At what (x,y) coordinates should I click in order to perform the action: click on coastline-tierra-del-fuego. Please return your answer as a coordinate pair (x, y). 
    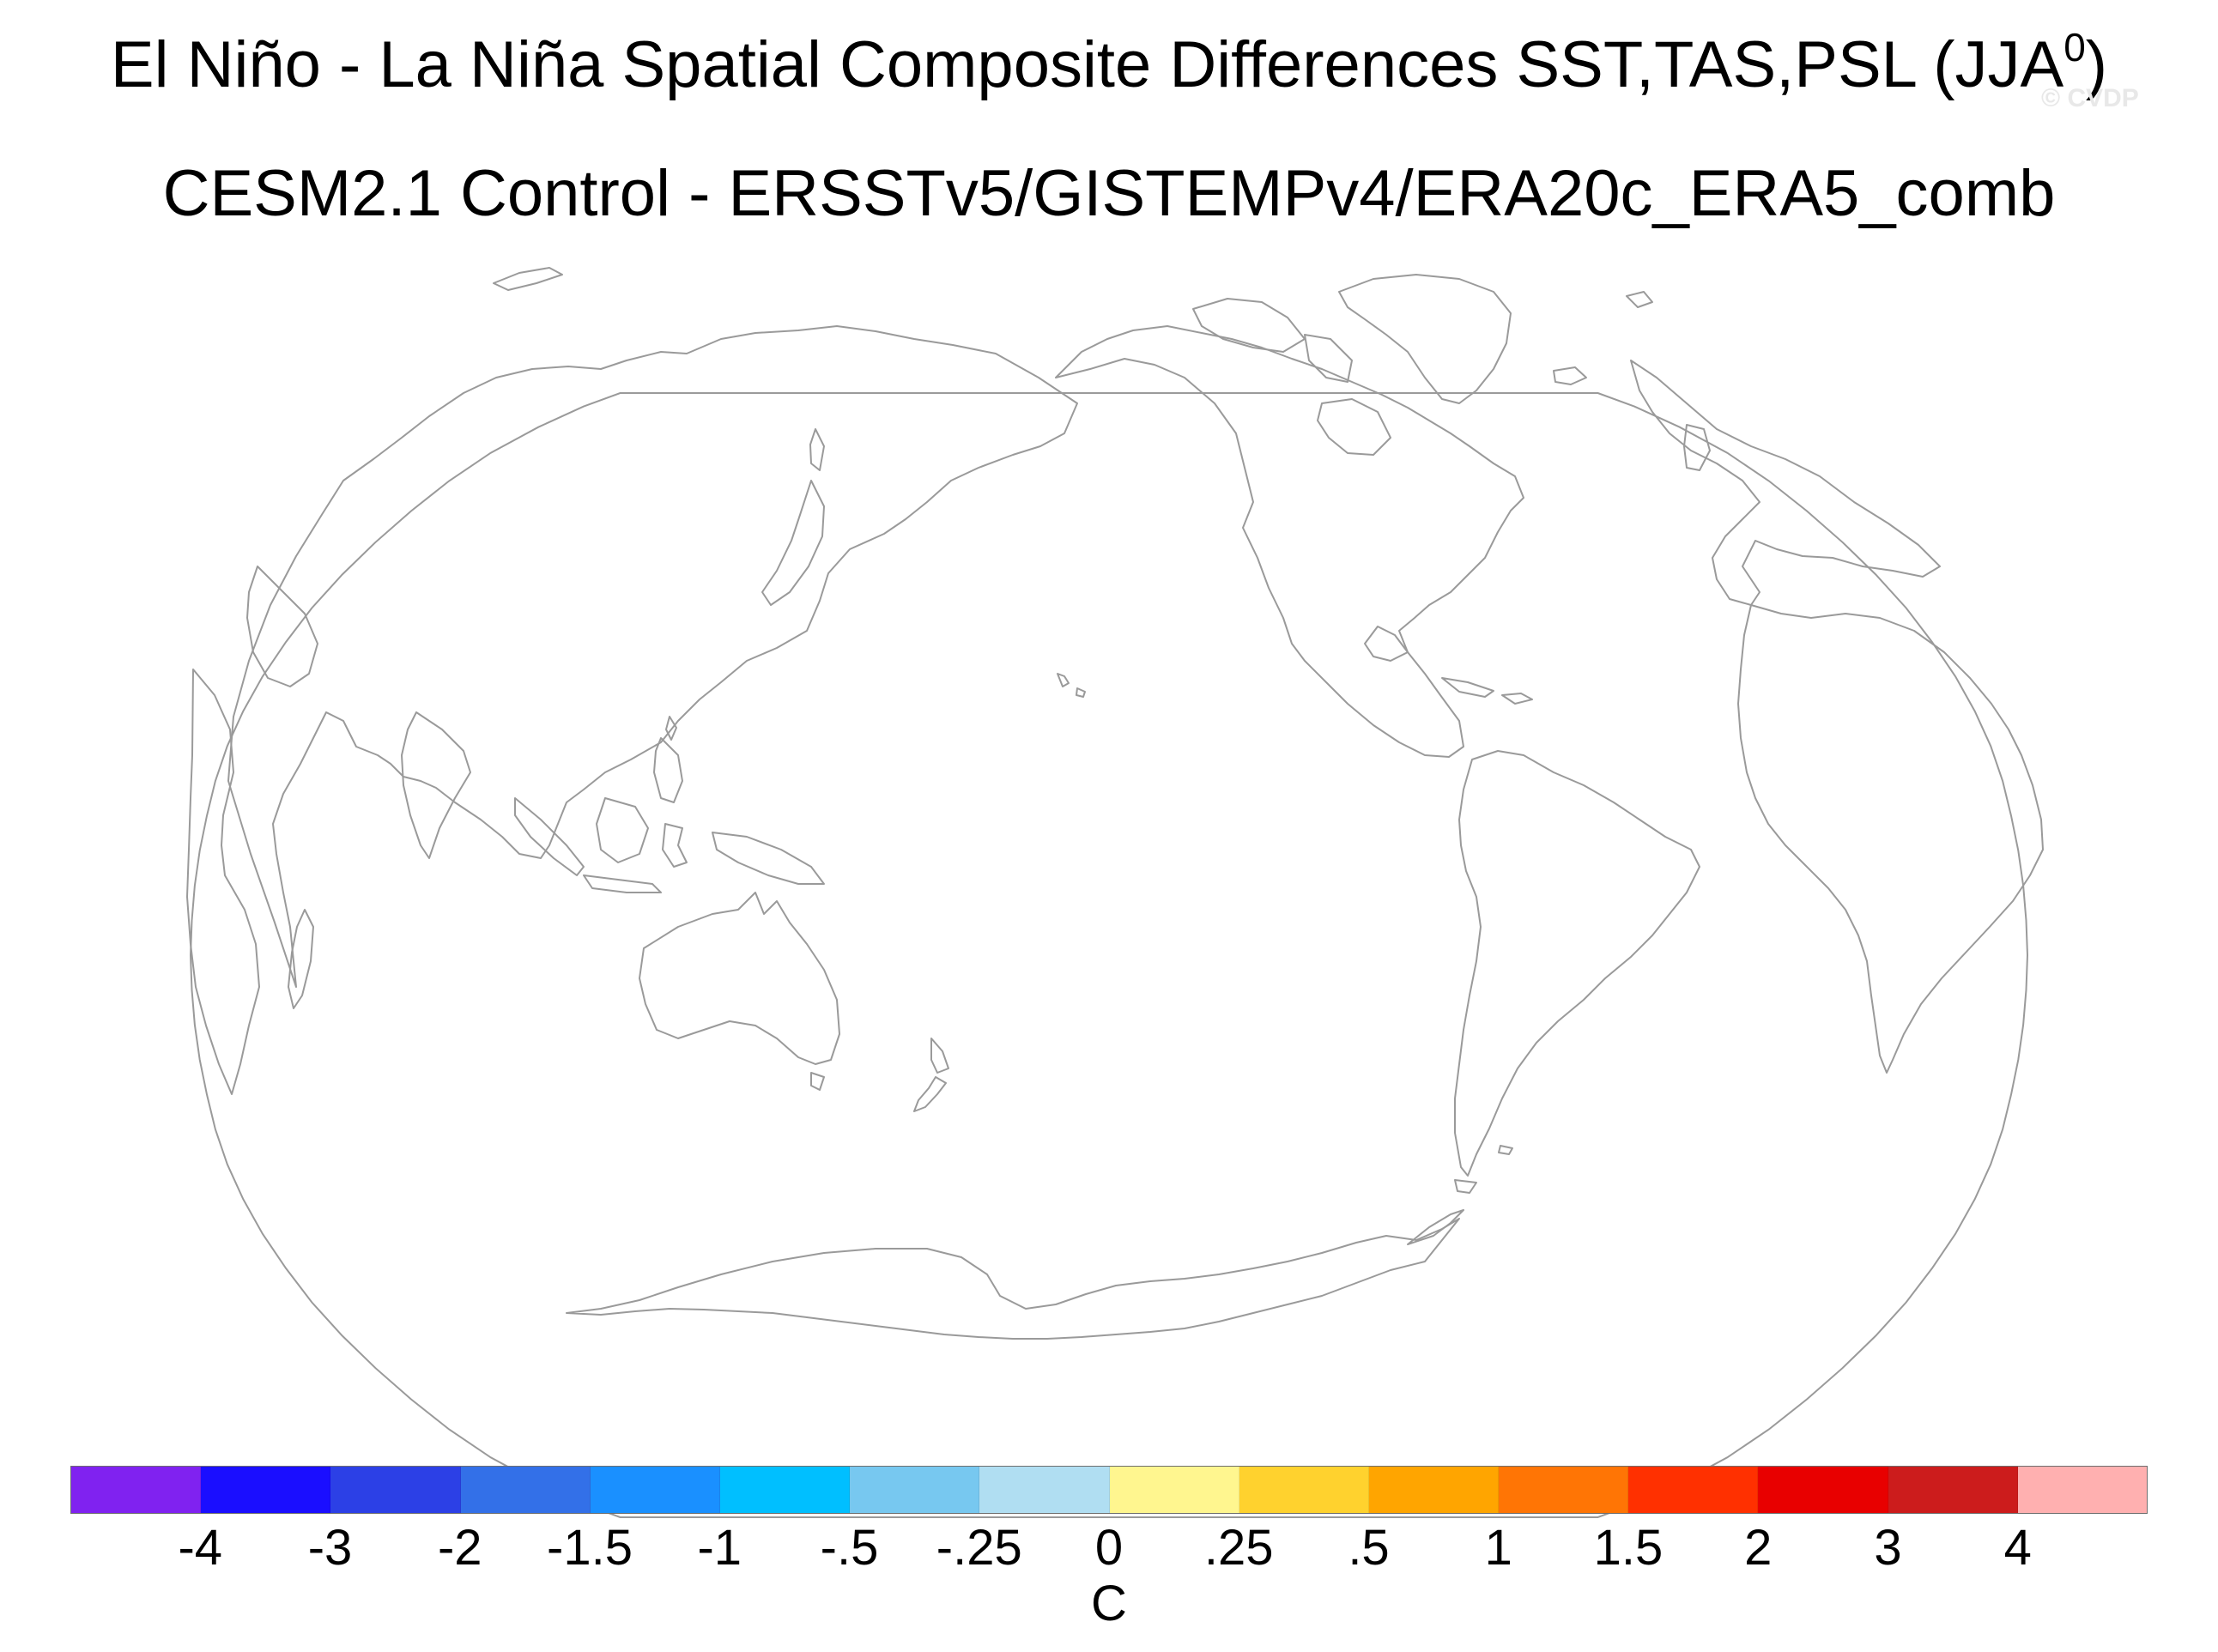
    Looking at the image, I should click on (1466, 1186).